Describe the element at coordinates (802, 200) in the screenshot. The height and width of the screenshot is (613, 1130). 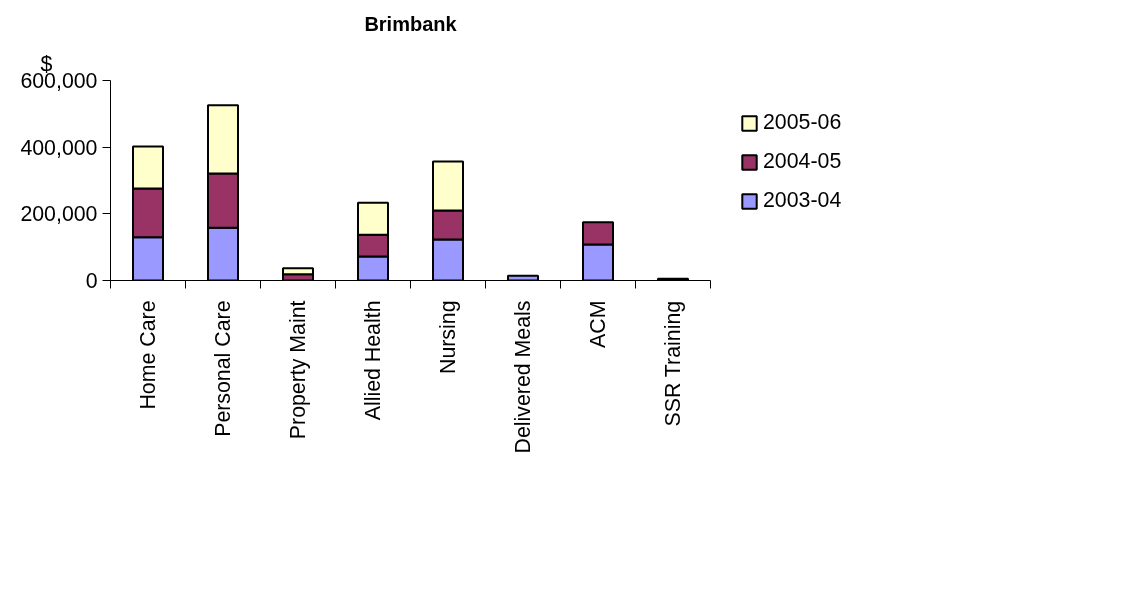
I see `legend-label: 2003-04` at that location.